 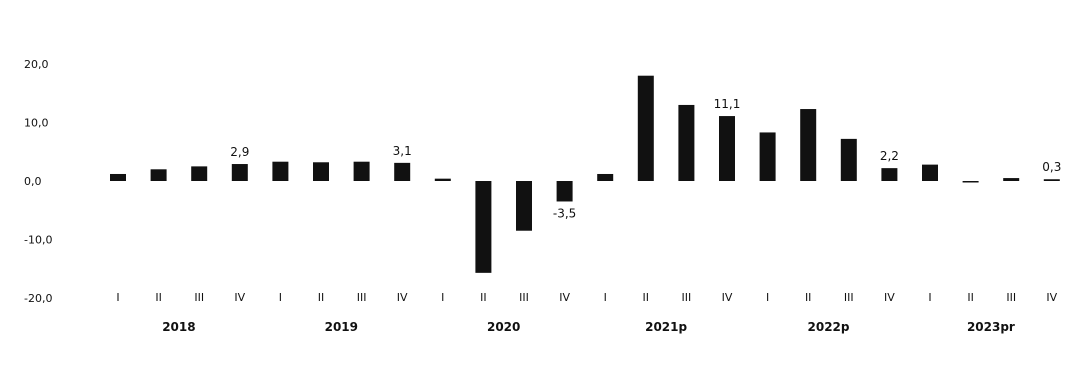 I want to click on year-label: 2021p, so click(x=666, y=327).